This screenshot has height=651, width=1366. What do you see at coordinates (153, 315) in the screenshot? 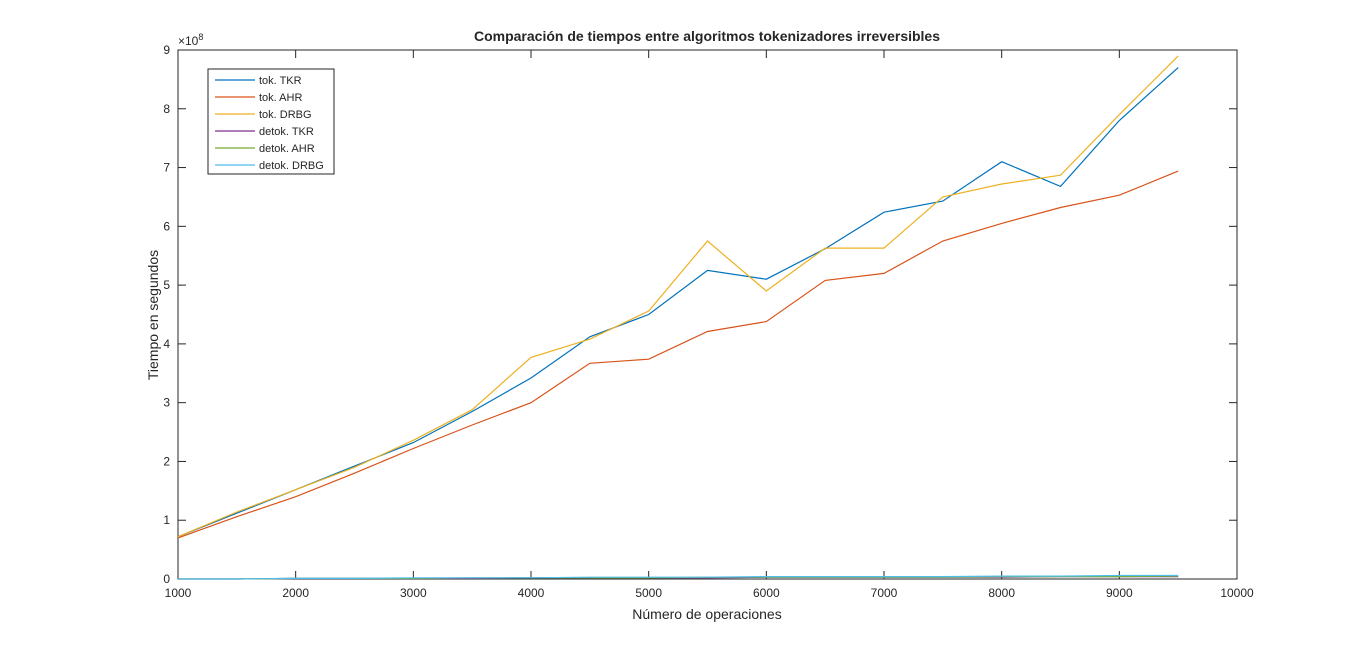
I see `y-axis-label: Tiempo en segundos` at bounding box center [153, 315].